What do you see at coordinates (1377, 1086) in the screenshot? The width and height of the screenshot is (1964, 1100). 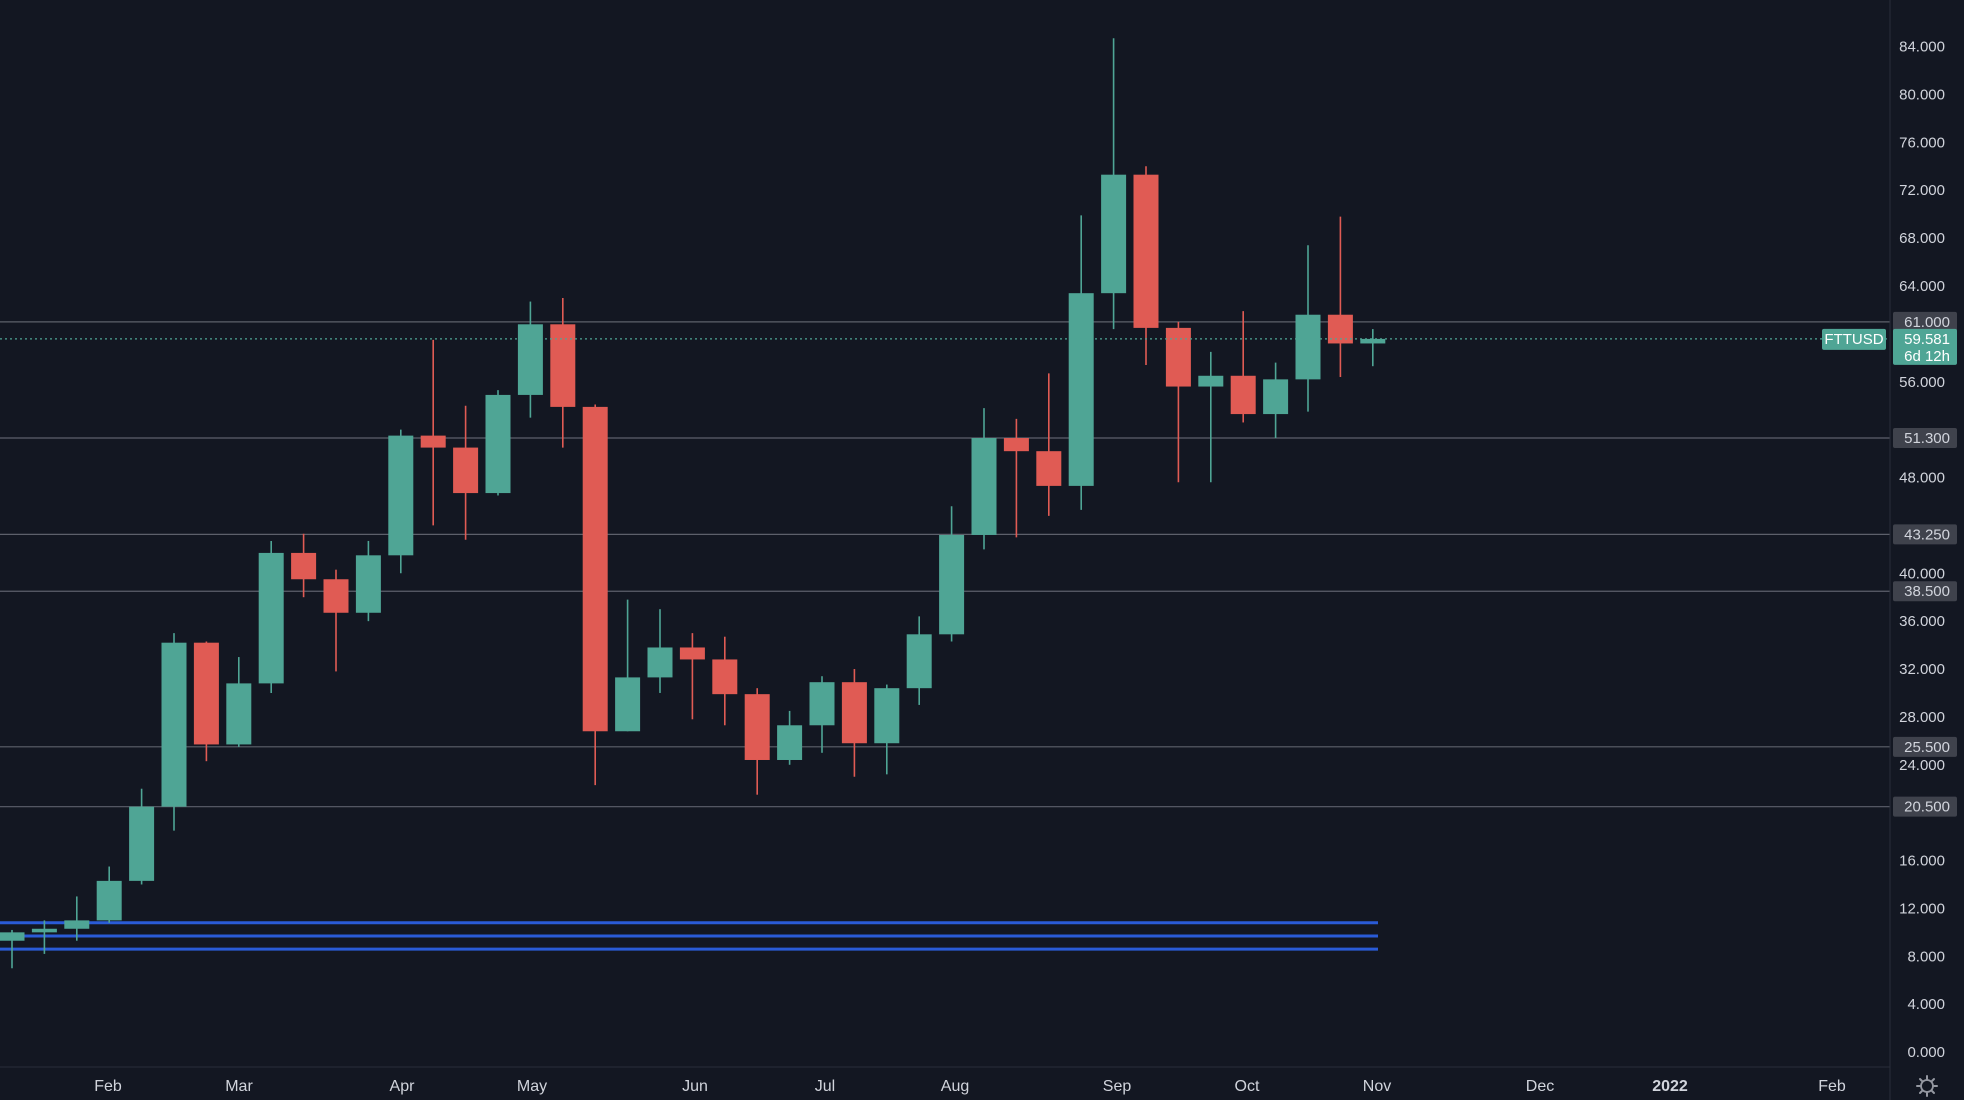 I see `time-tick-label: Nov` at bounding box center [1377, 1086].